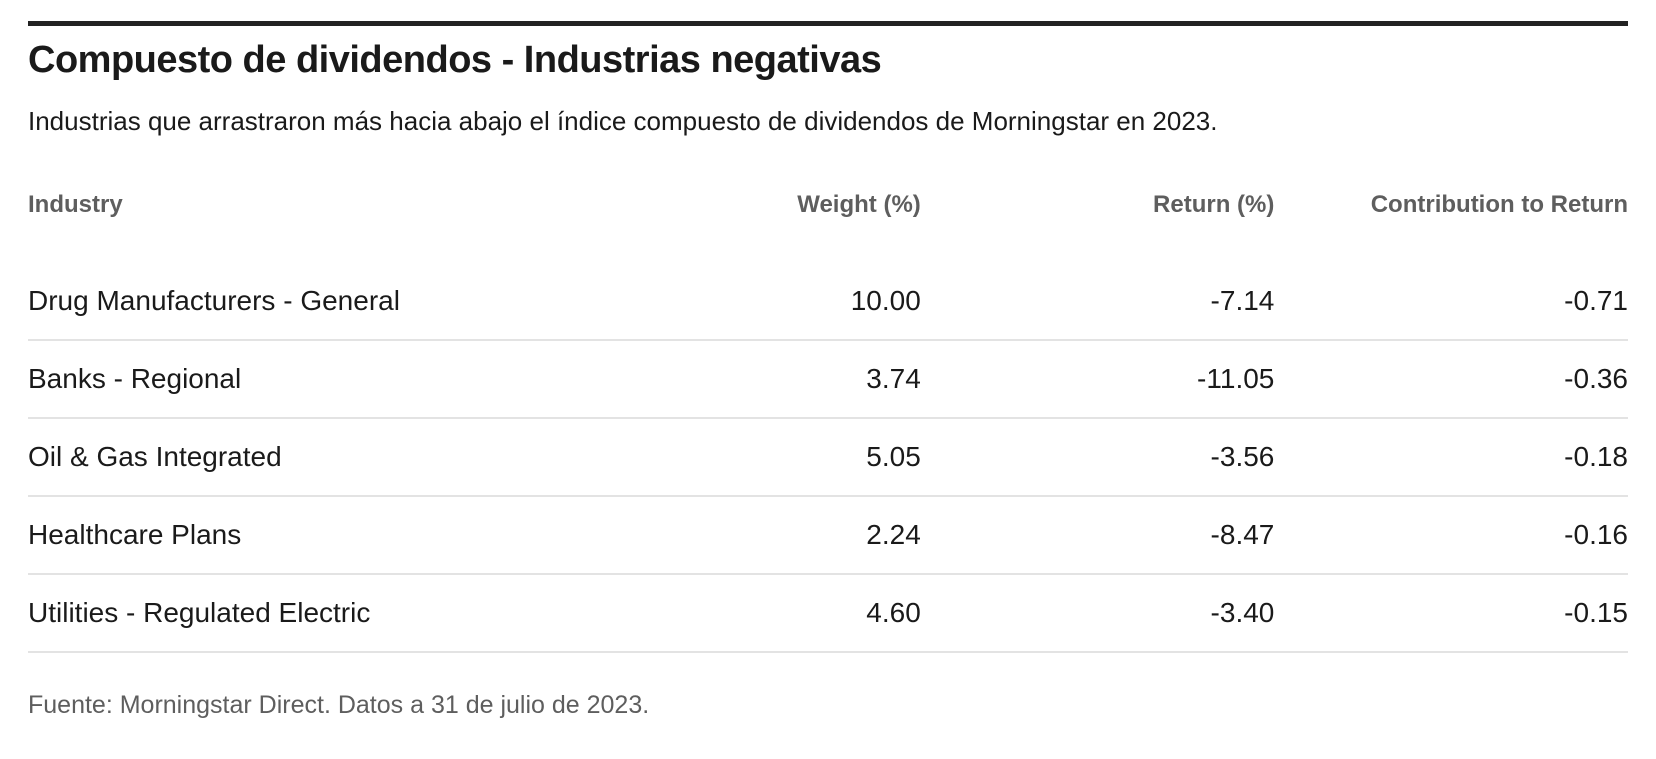 Image resolution: width=1656 pixels, height=759 pixels. I want to click on contribution-cell: -0.36, so click(1451, 379).